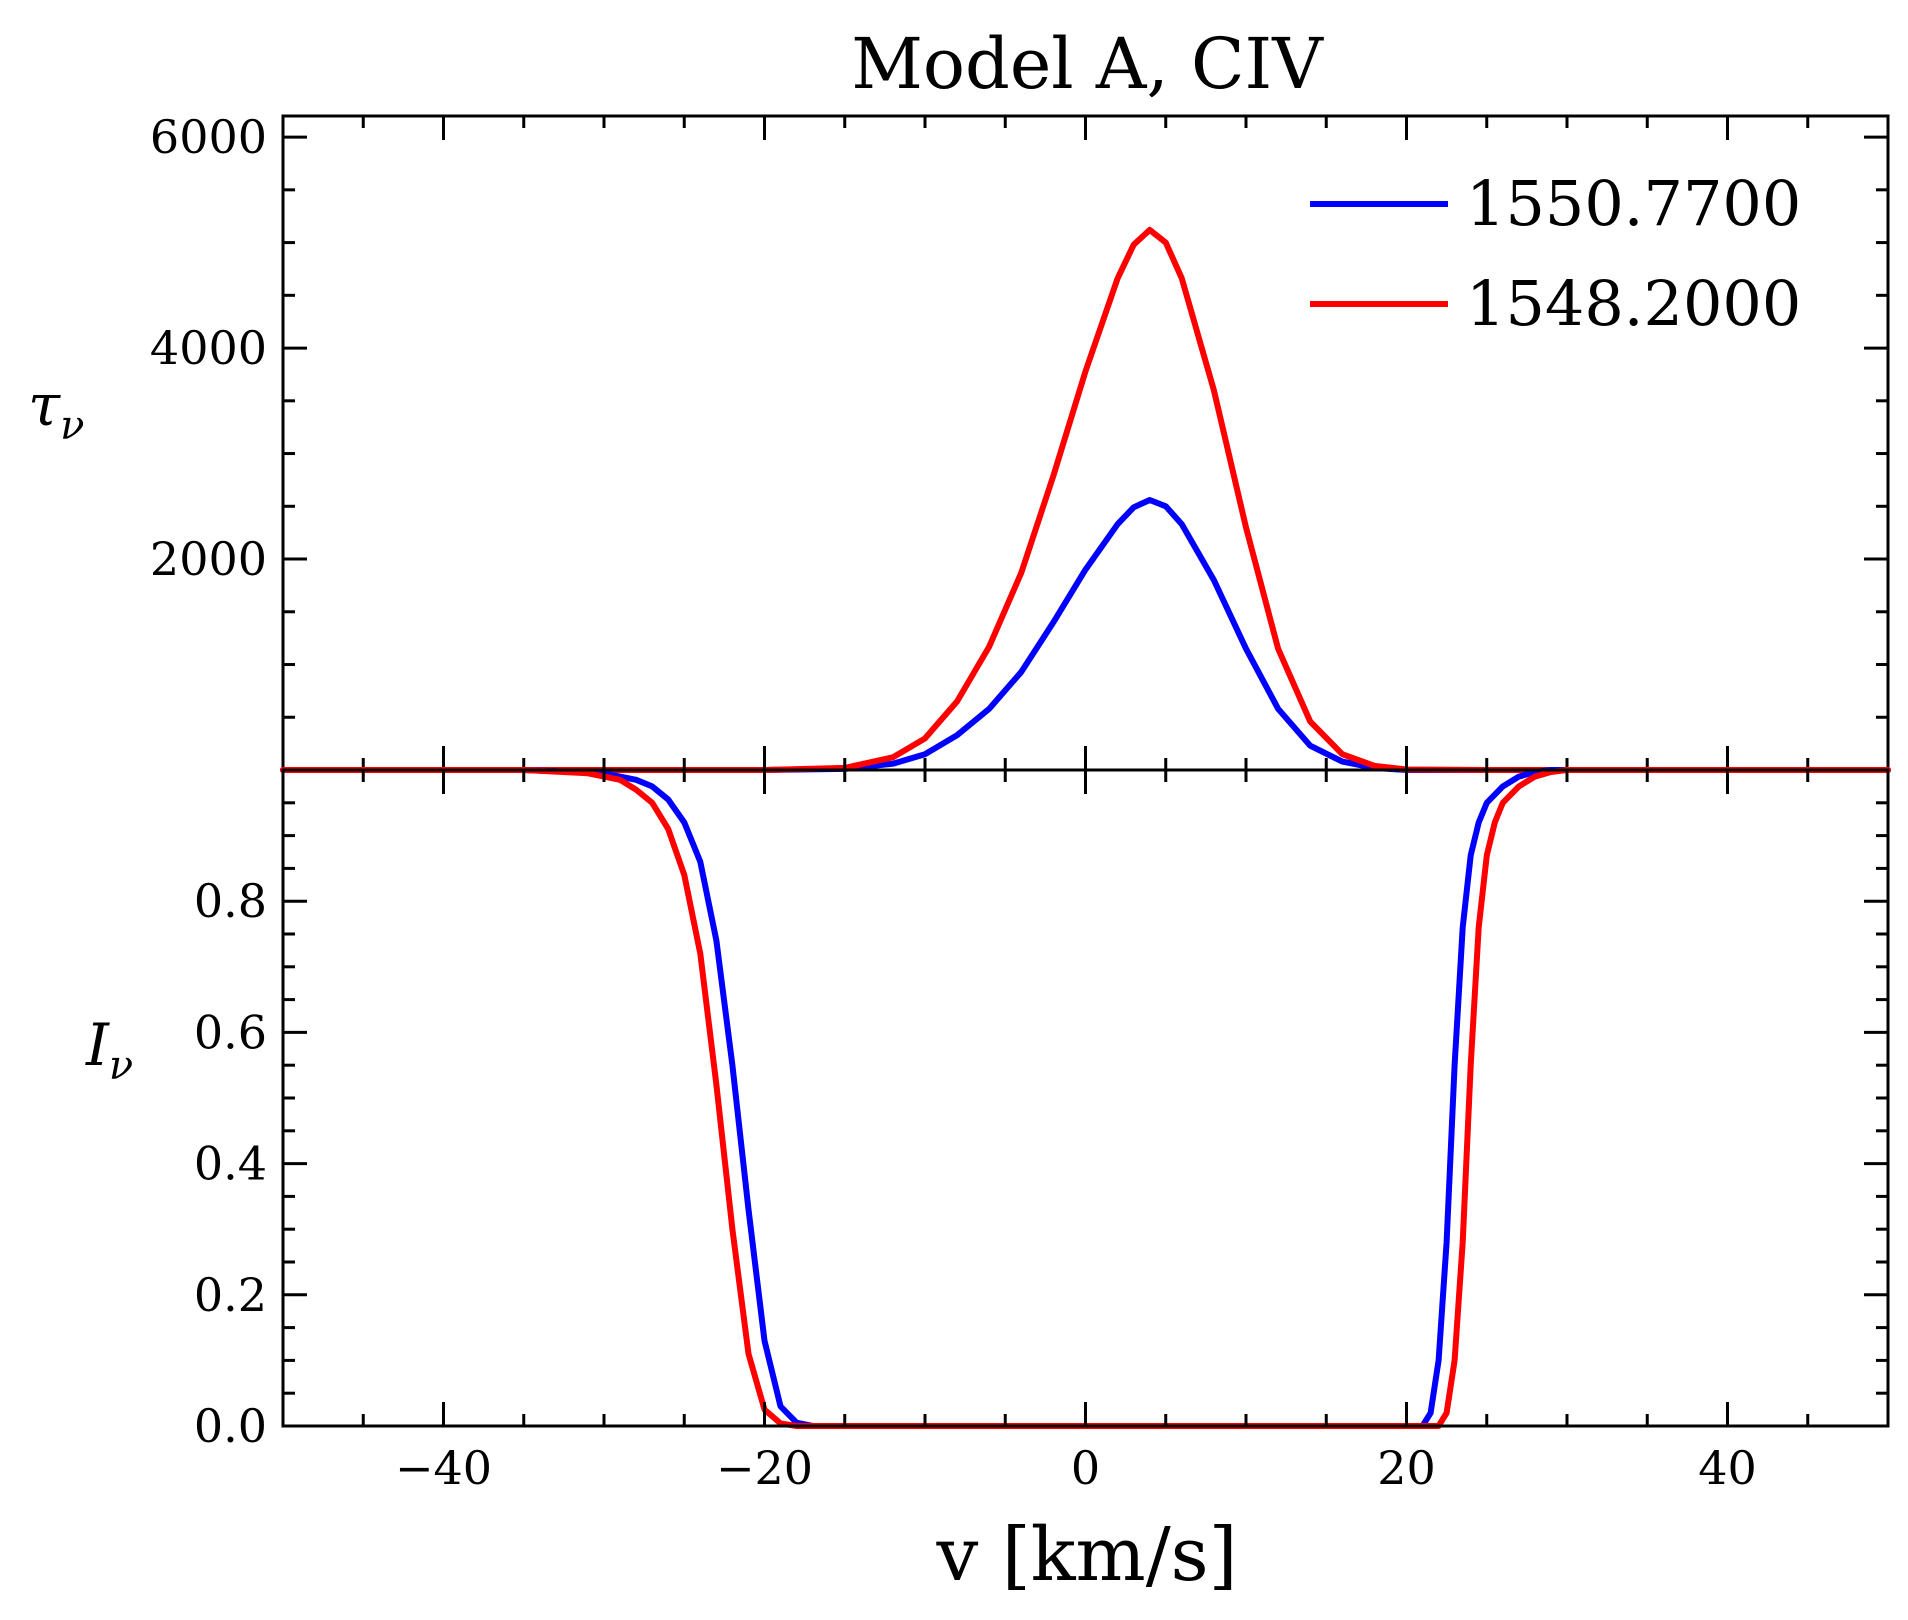 This screenshot has width=1908, height=1620. I want to click on tau-ytick-label: 6000, so click(208, 137).